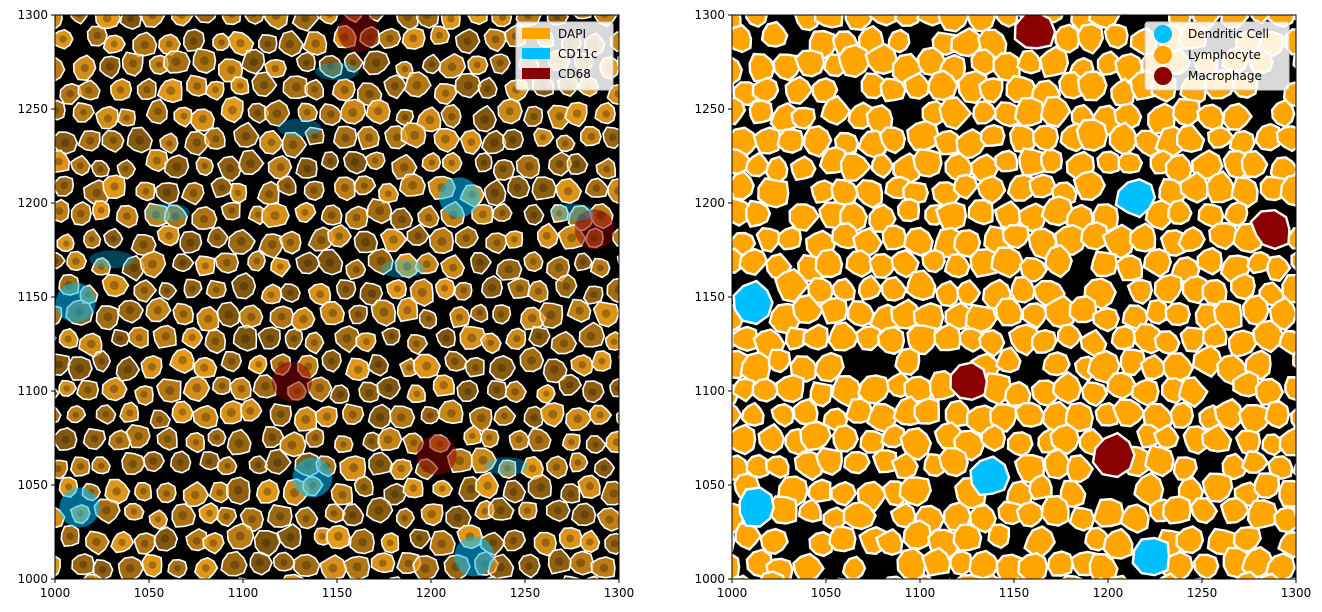 The image size is (1322, 612). Describe the element at coordinates (1217, 56) in the screenshot. I see `right-legend: Dendritic Cell Lymphocyte Macrophage` at that location.